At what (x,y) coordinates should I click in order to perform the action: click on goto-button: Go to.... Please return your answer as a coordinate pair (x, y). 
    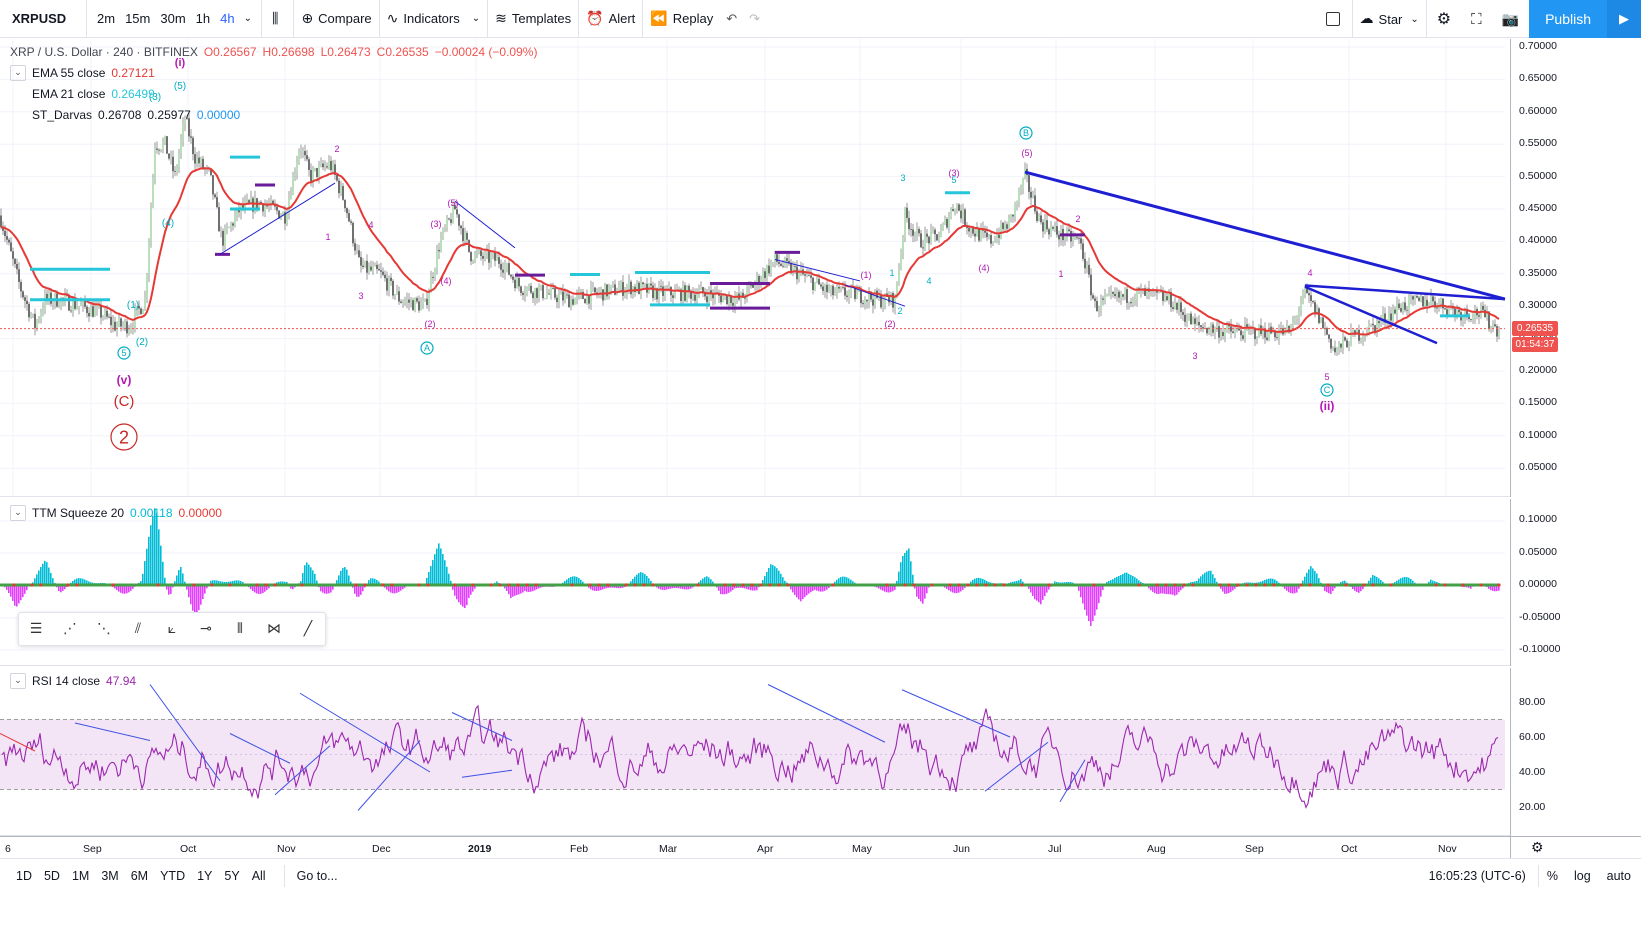
    Looking at the image, I should click on (317, 876).